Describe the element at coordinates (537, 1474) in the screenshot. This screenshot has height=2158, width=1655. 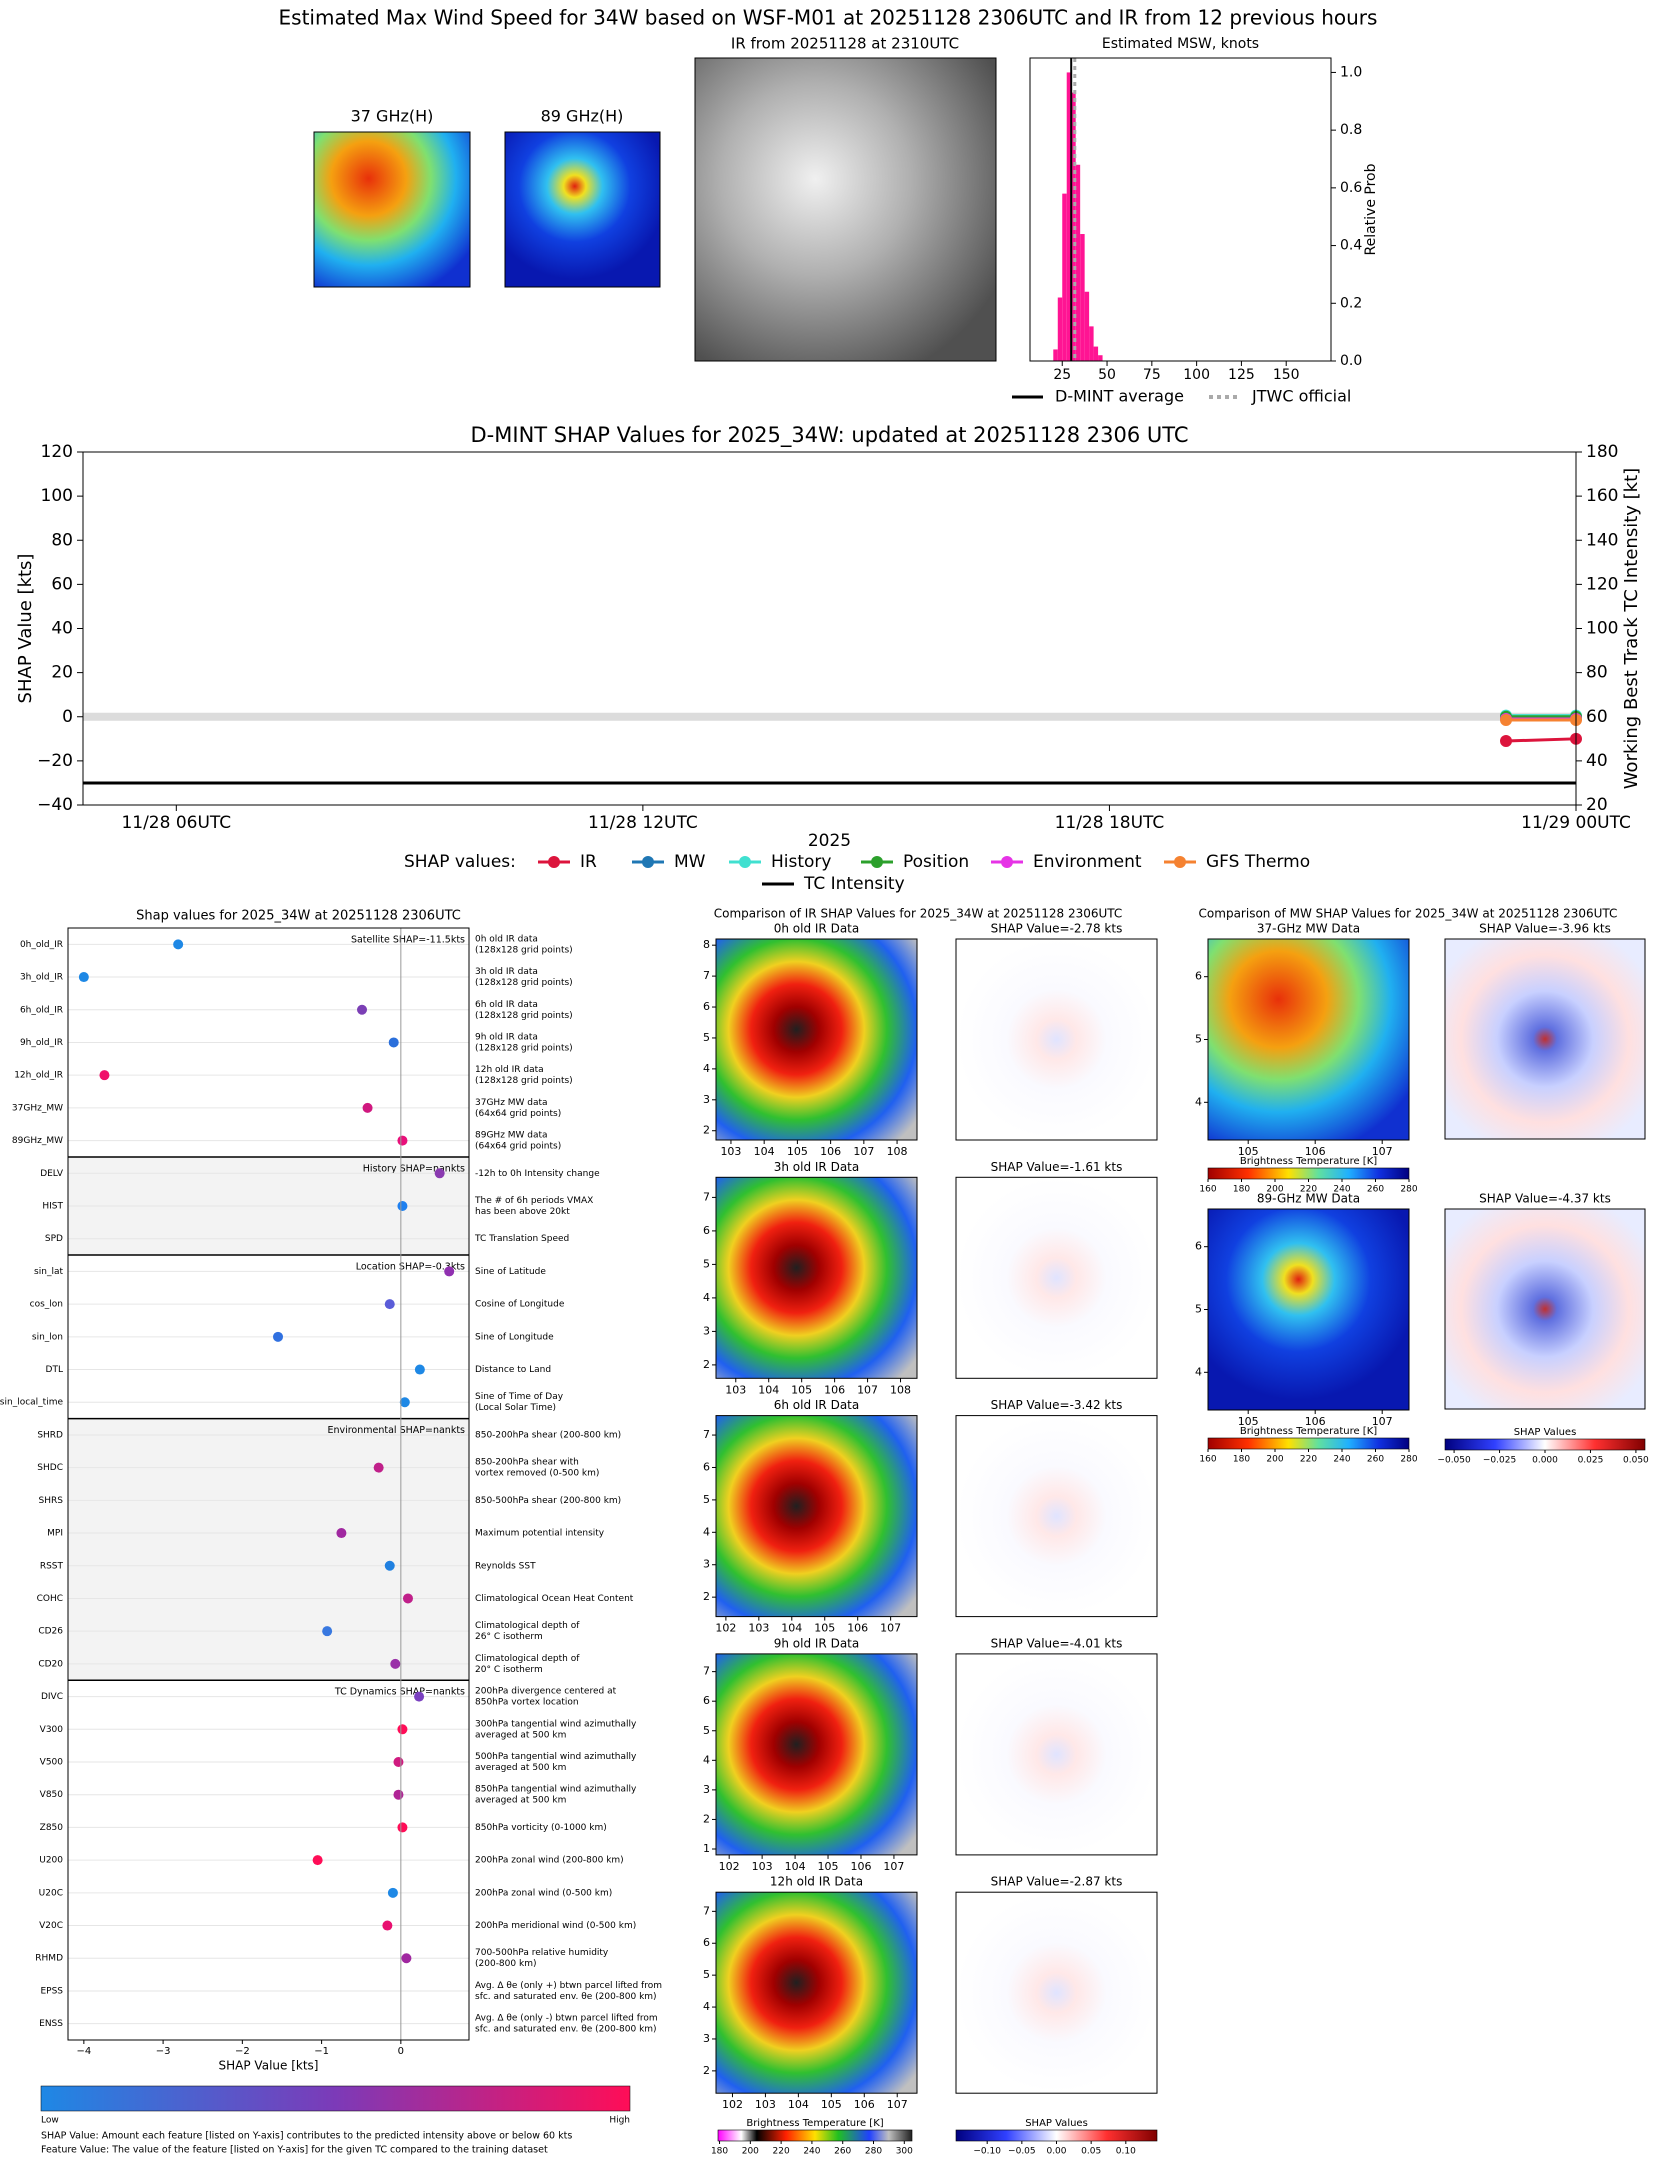
I see `feature-description: vortex removed (0-500 km)` at that location.